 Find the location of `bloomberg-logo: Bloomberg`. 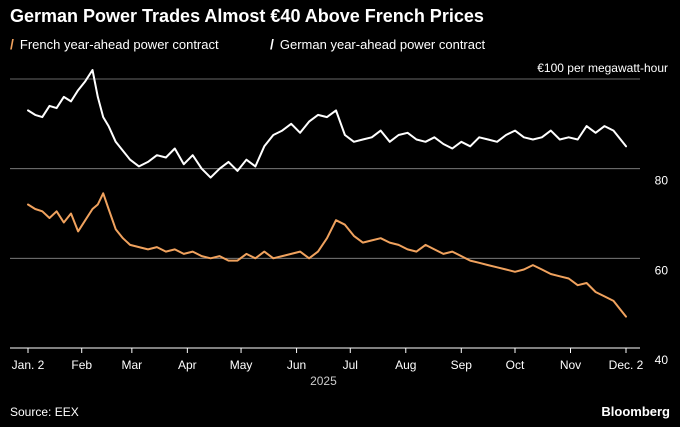

bloomberg-logo: Bloomberg is located at coordinates (635, 411).